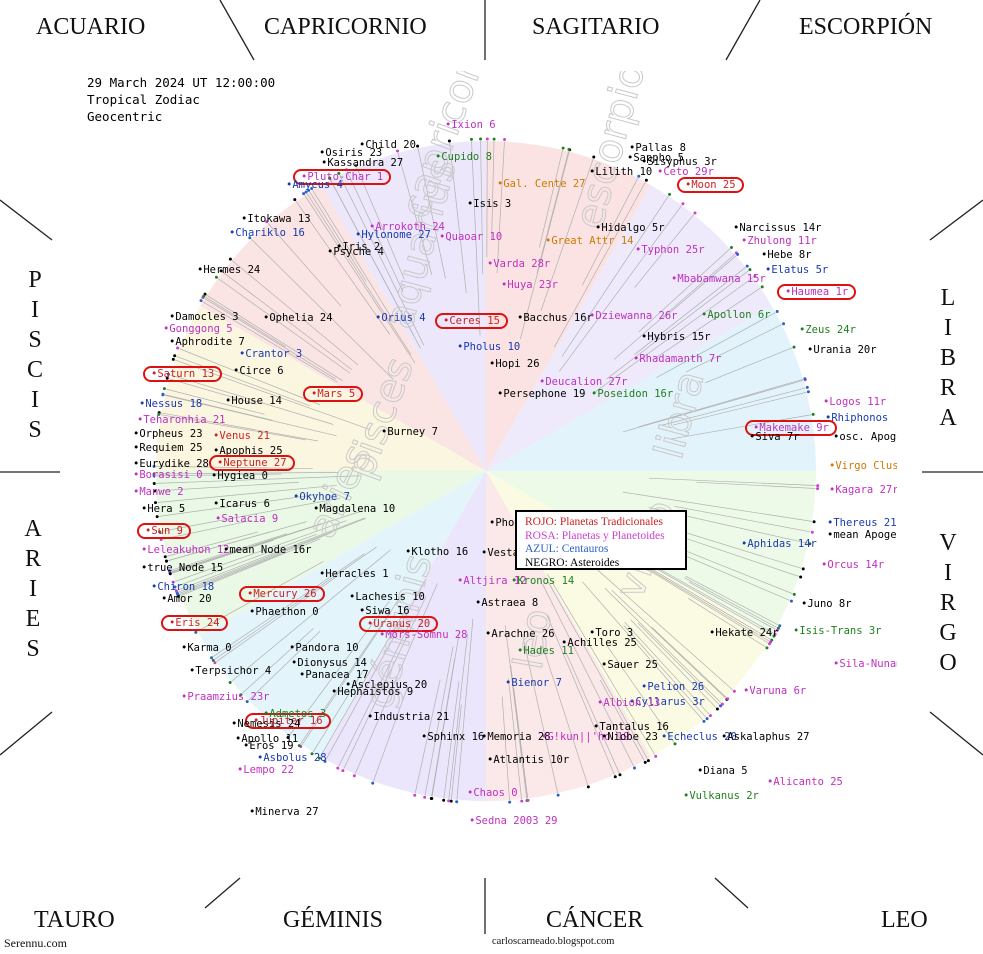  What do you see at coordinates (539, 522) in the screenshot?
I see `legend-key: ROJO` at bounding box center [539, 522].